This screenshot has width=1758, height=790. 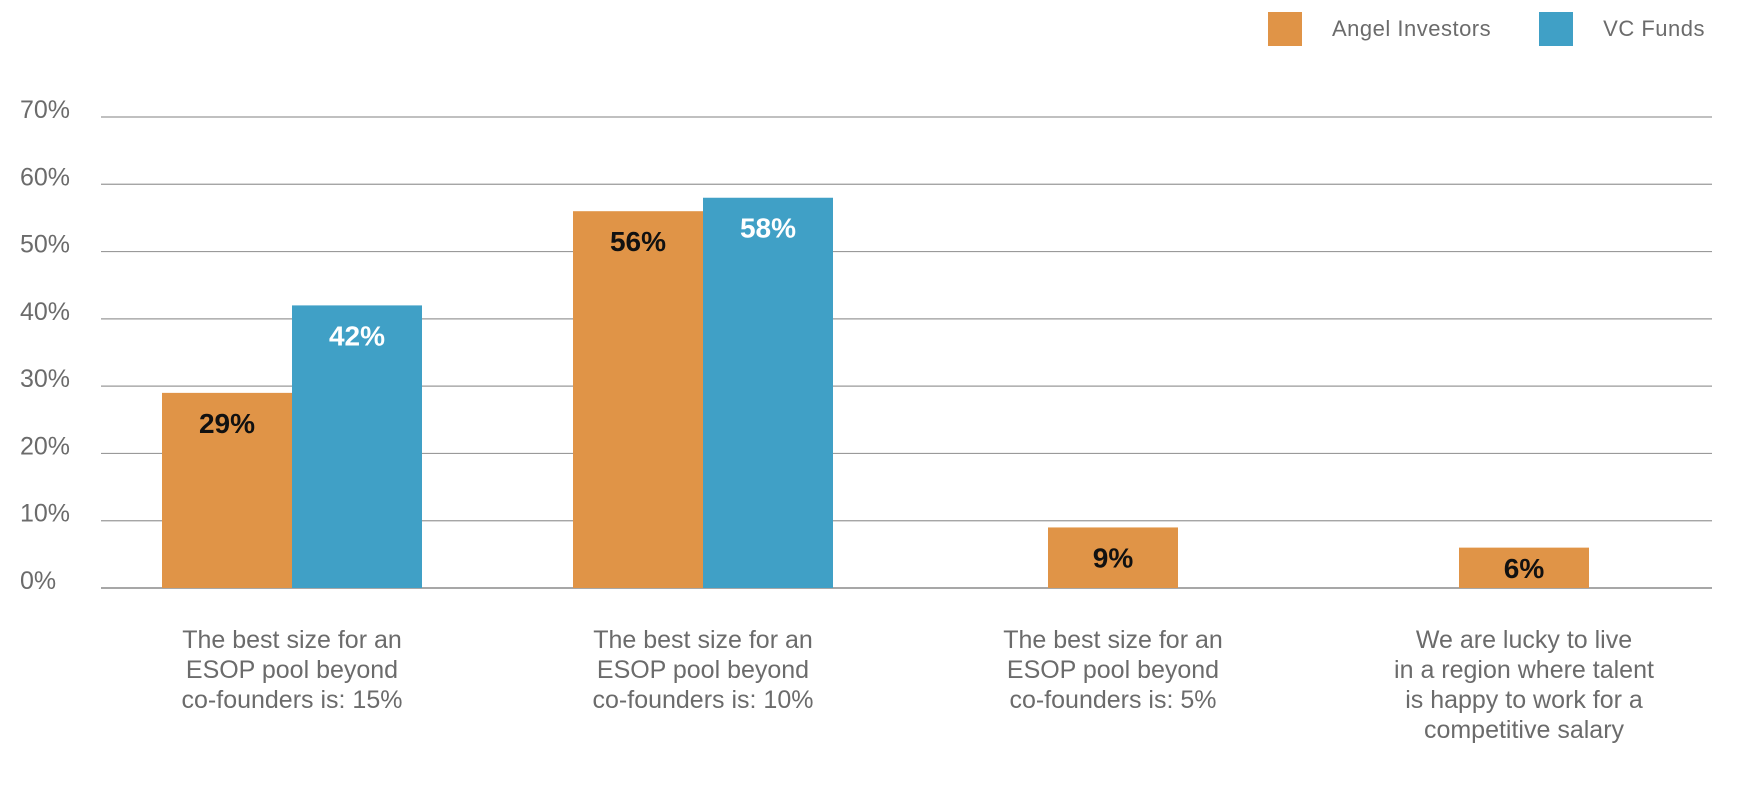 What do you see at coordinates (45, 379) in the screenshot?
I see `y-tick-label: 30%` at bounding box center [45, 379].